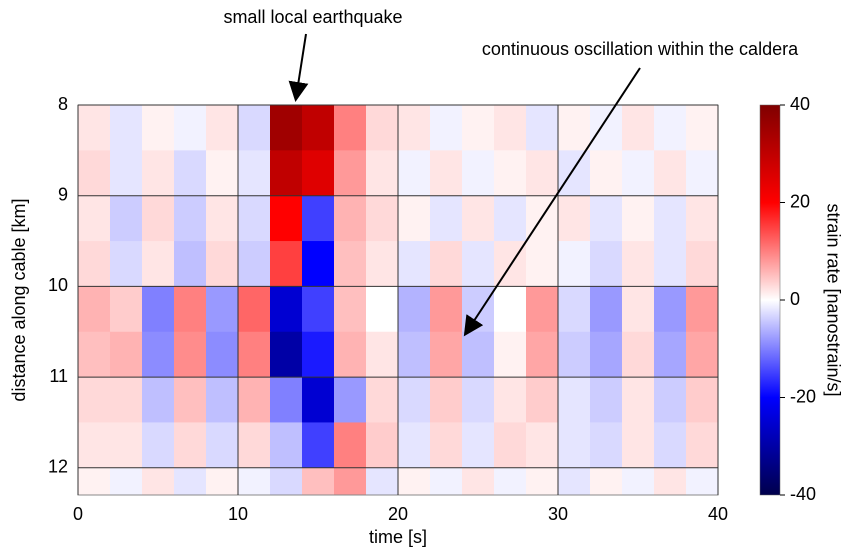 This screenshot has width=849, height=550. What do you see at coordinates (398, 514) in the screenshot?
I see `x-tick-label: 20` at bounding box center [398, 514].